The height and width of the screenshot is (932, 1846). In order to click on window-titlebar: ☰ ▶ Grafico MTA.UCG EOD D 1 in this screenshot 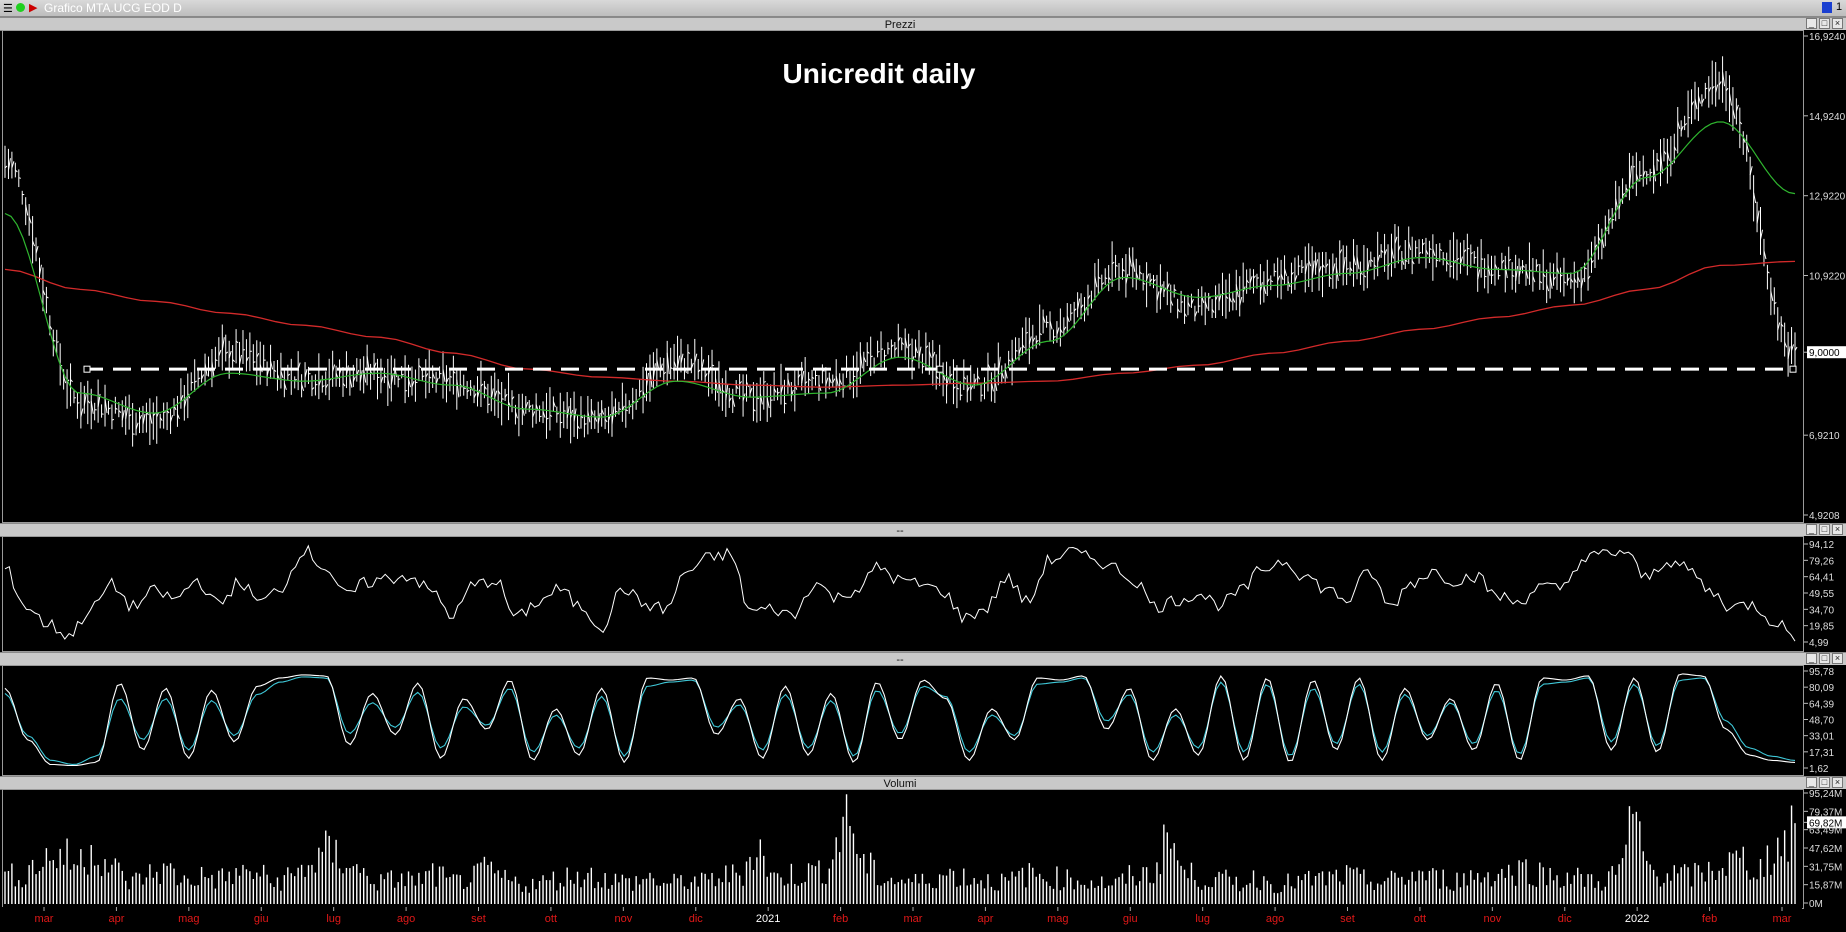, I will do `click(923, 8)`.